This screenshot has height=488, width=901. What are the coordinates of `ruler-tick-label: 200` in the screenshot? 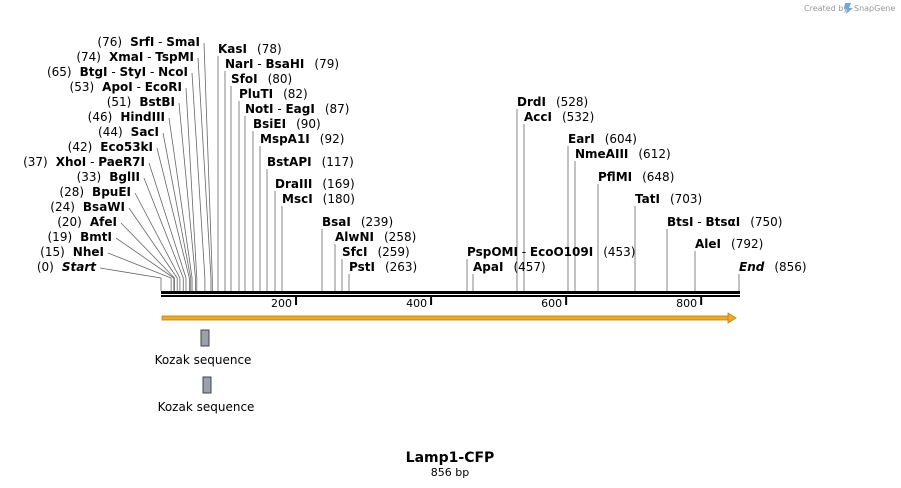 It's located at (281, 303).